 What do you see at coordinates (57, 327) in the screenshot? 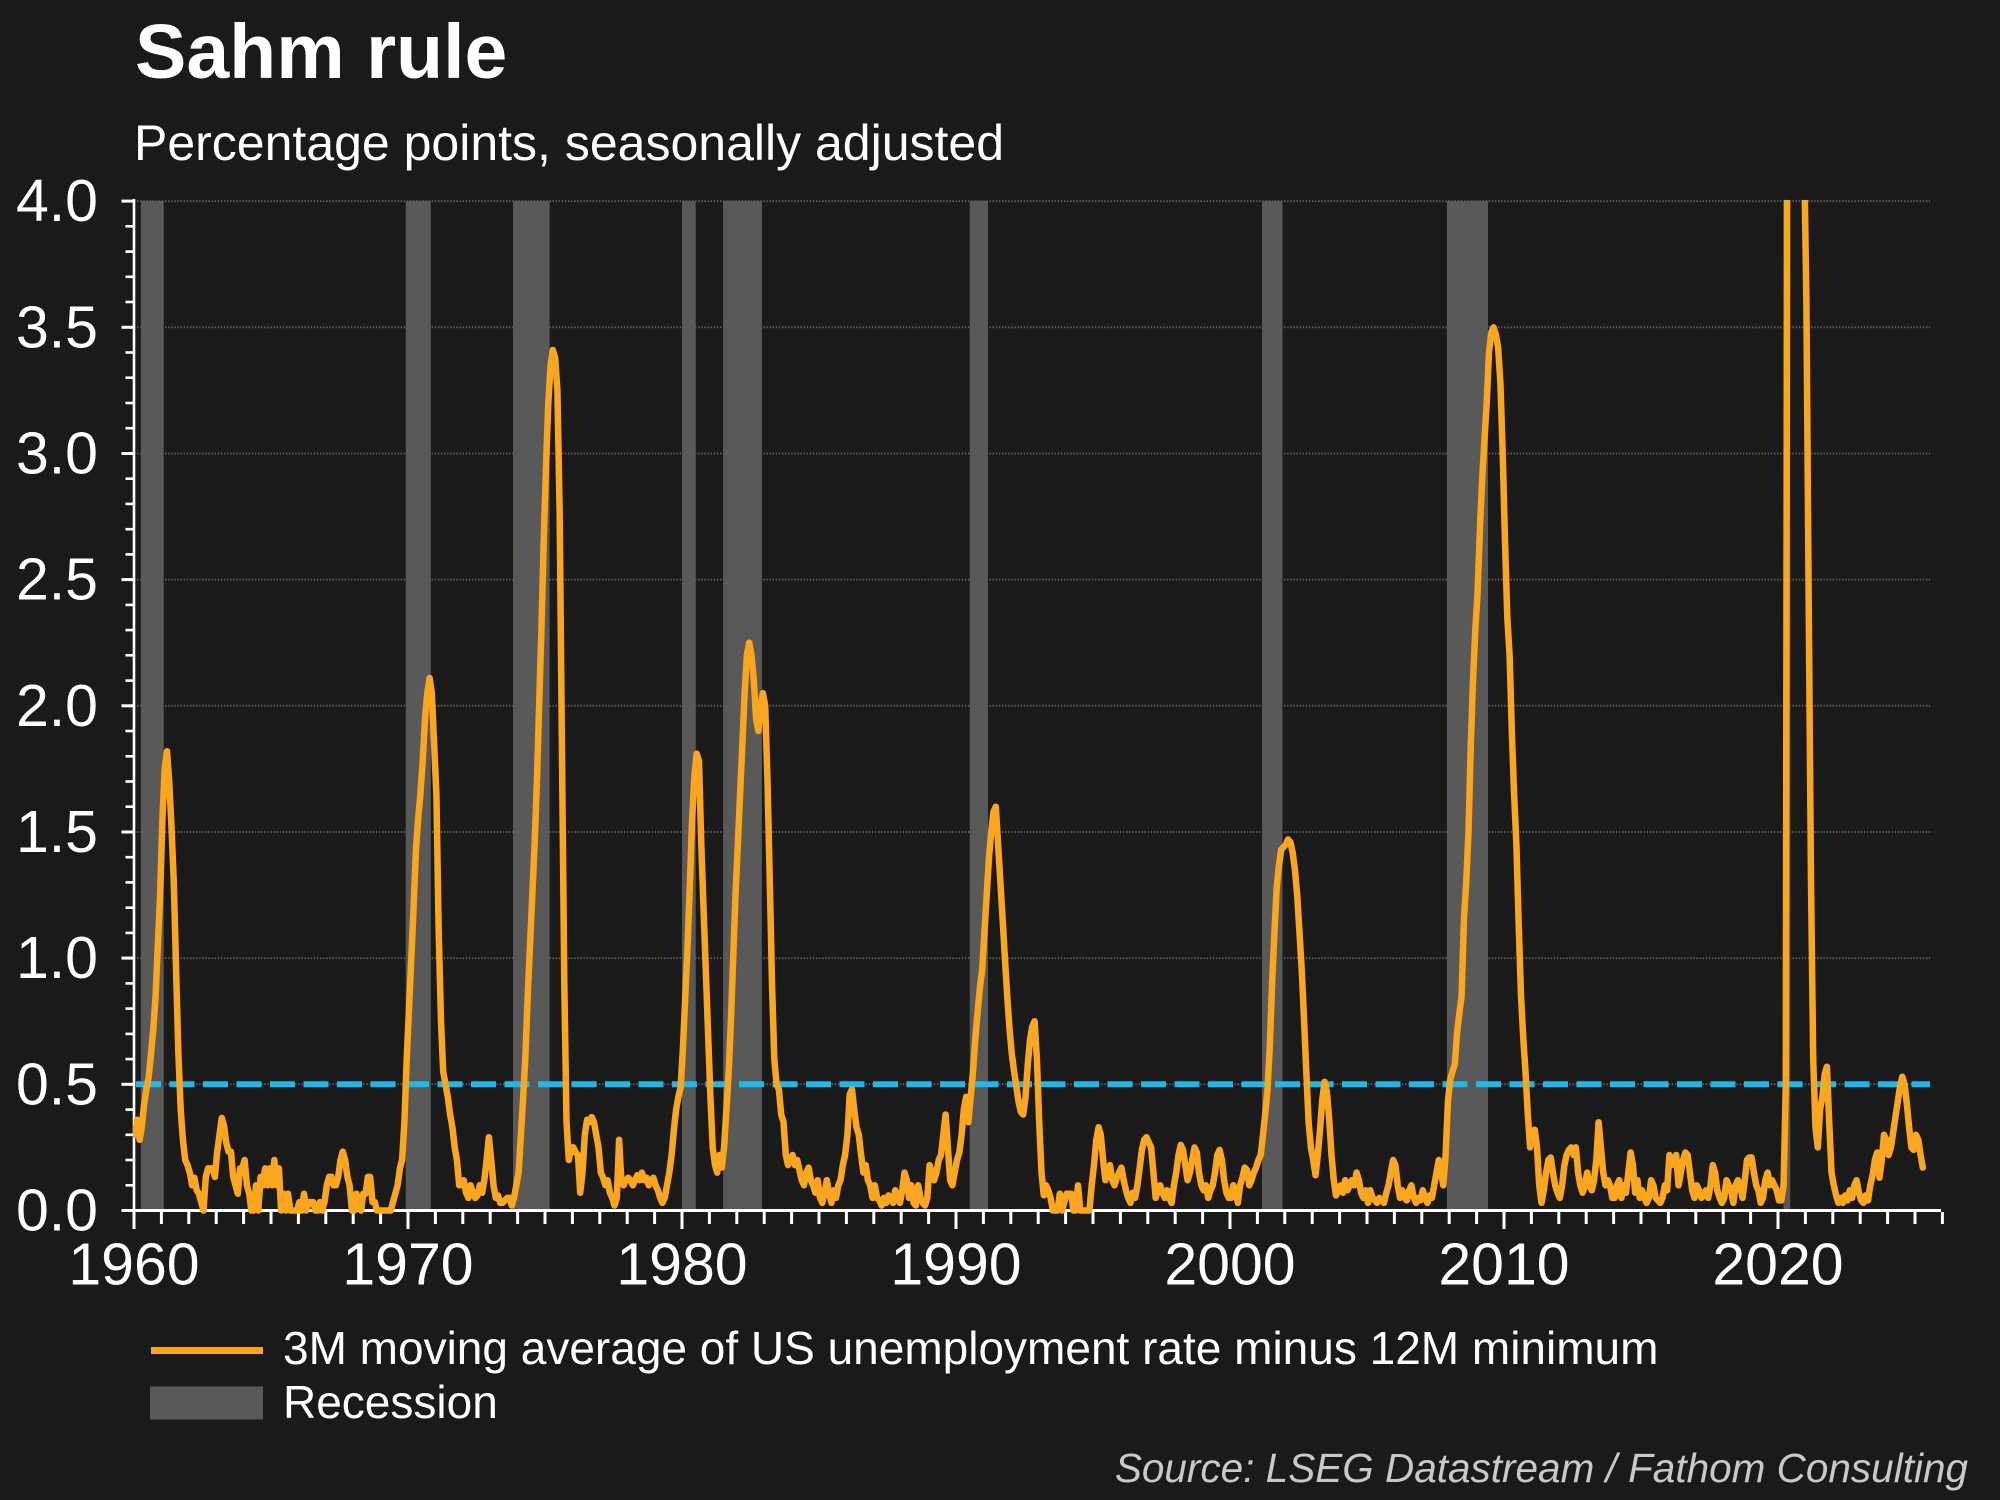
I see `svg-text: 3.5` at bounding box center [57, 327].